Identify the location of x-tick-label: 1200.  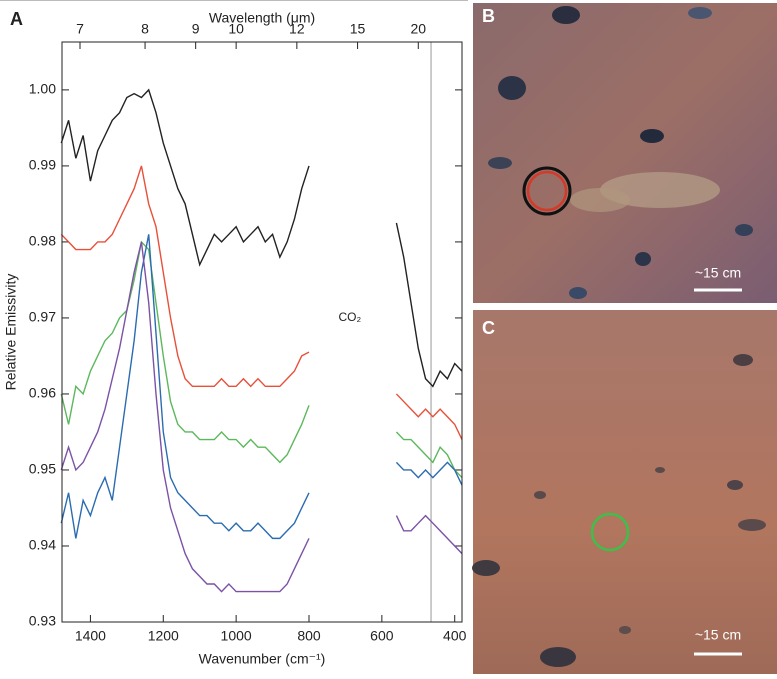
(163, 636).